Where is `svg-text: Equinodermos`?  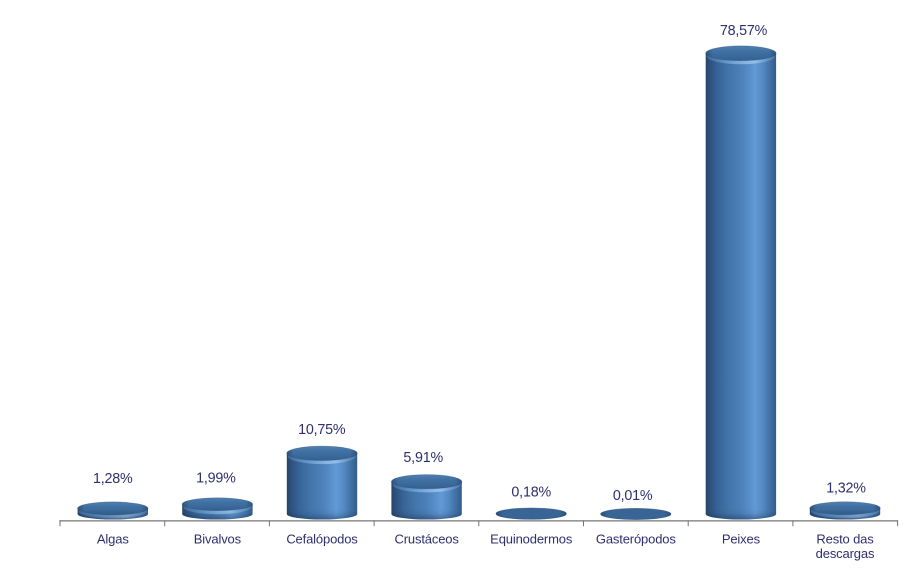 svg-text: Equinodermos is located at coordinates (531, 538).